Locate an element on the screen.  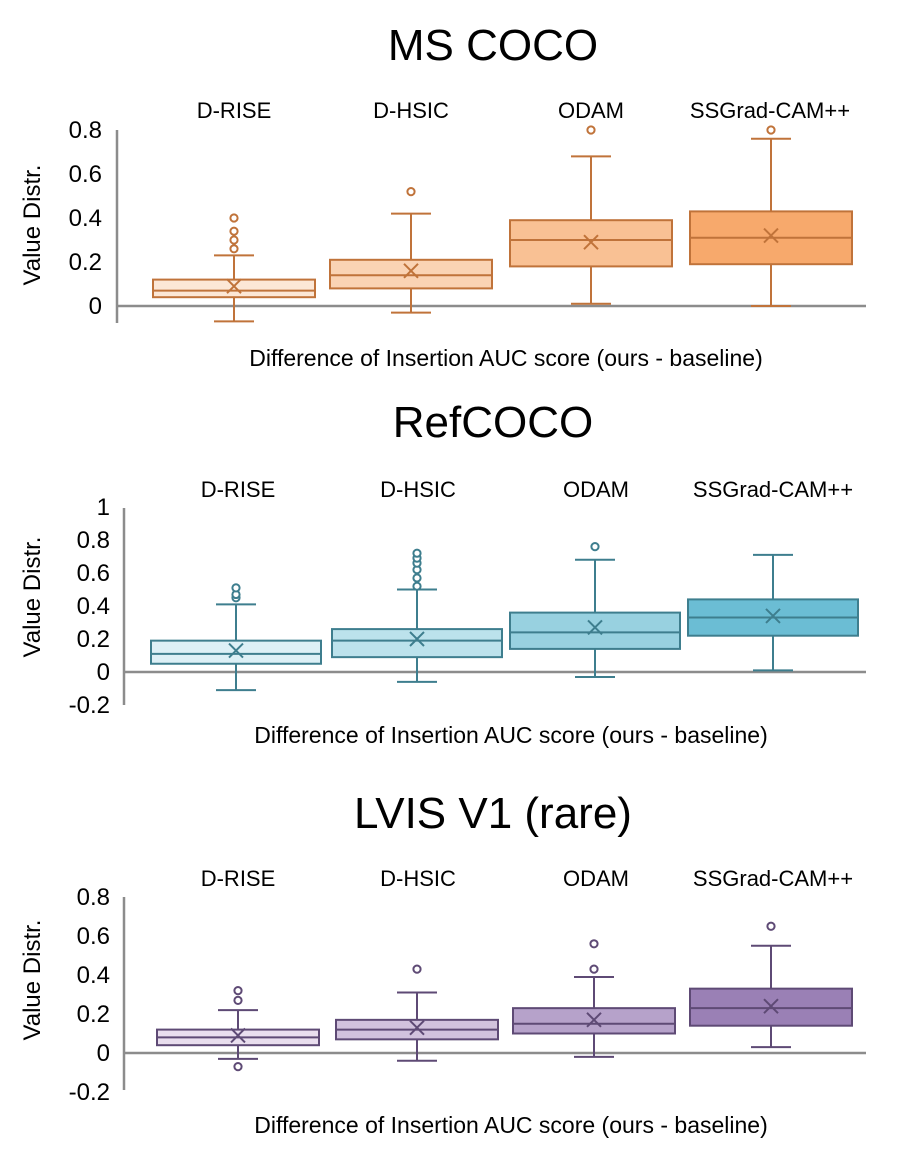
chart-title: RefCOCO is located at coordinates (493, 422).